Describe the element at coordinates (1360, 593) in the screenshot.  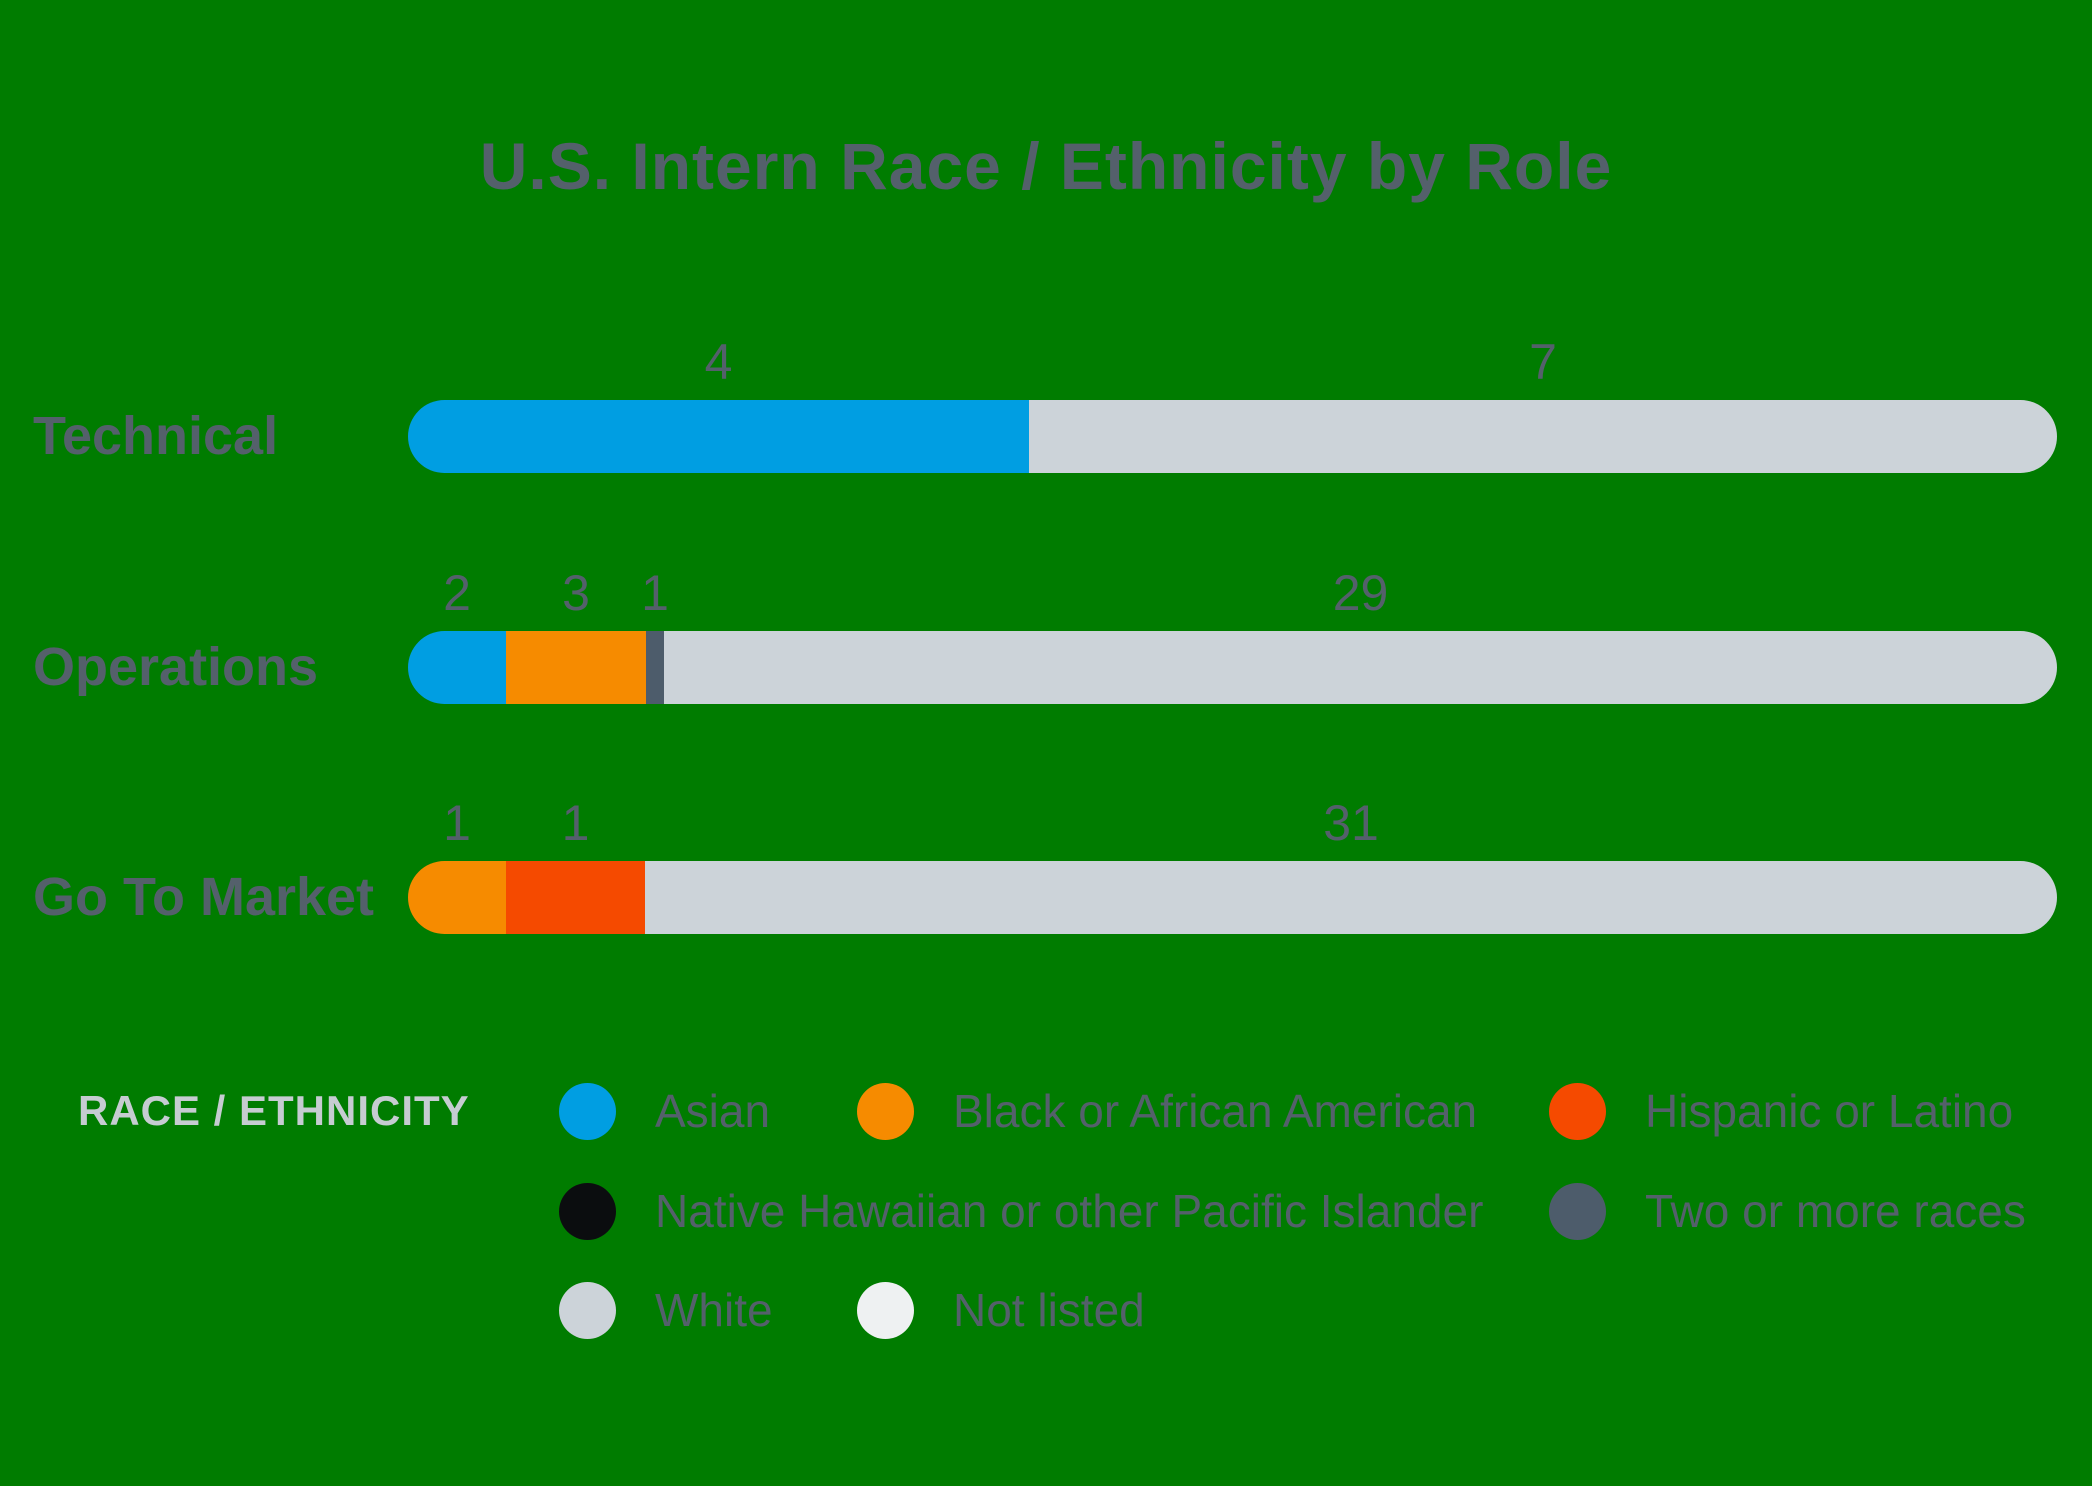
I see `segment-value-label: 29` at that location.